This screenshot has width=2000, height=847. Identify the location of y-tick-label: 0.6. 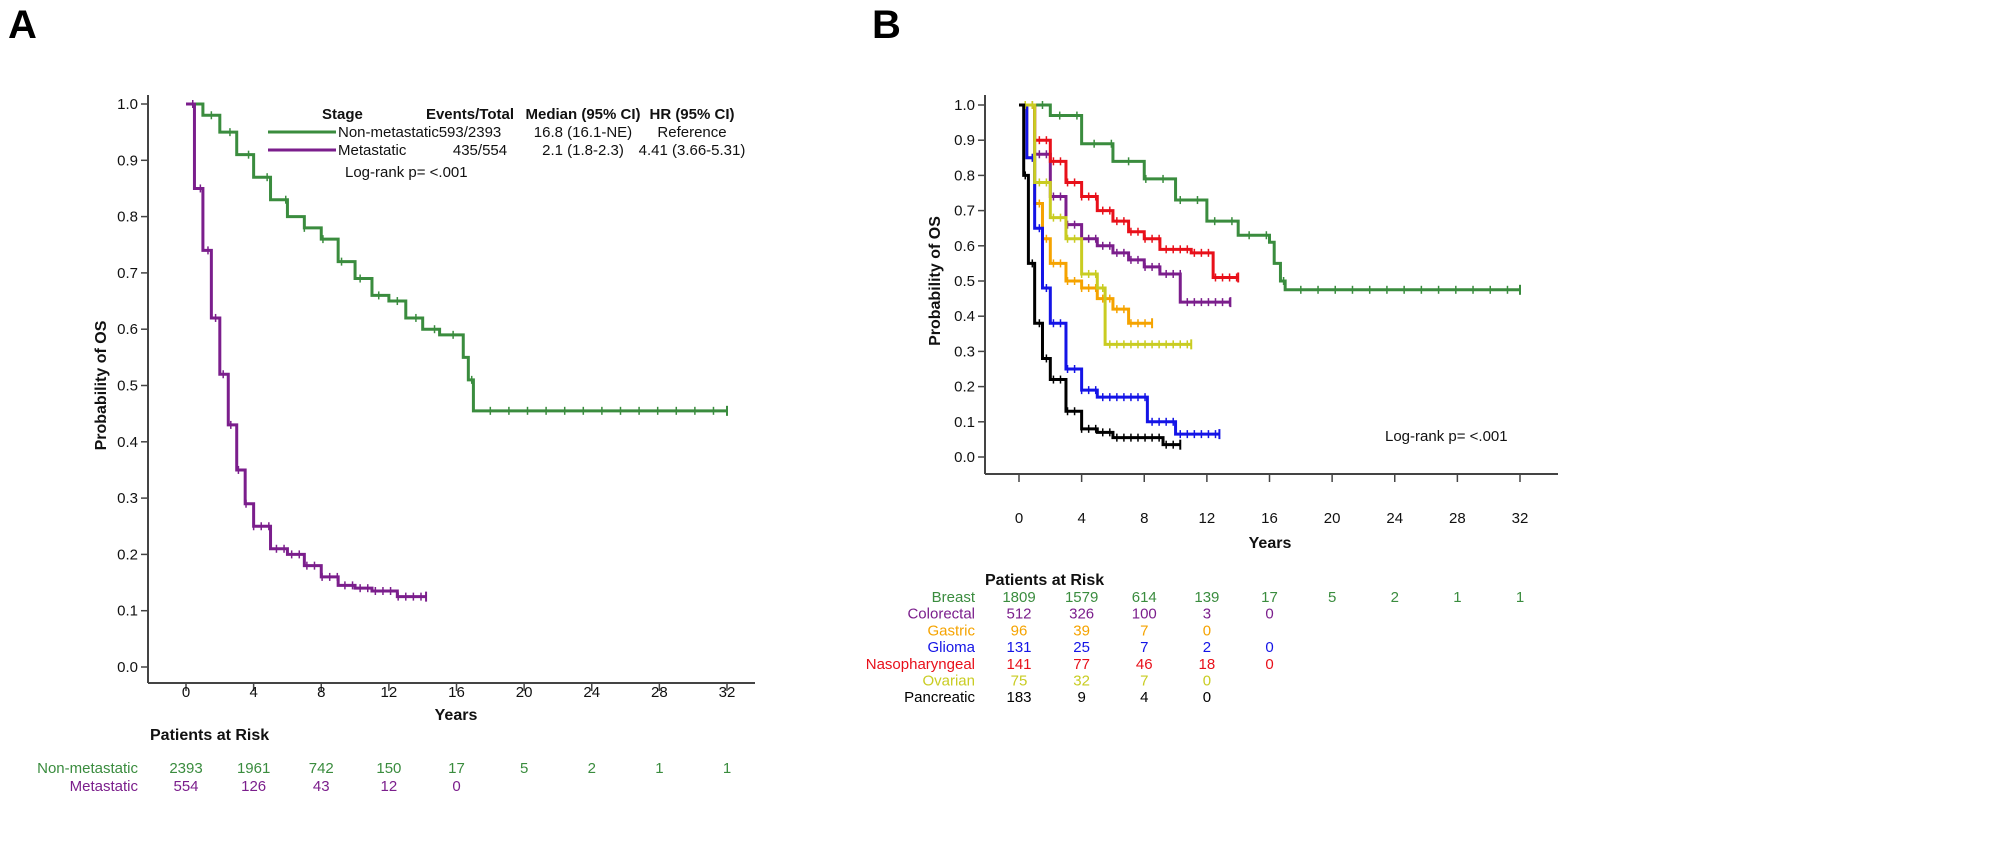
(127, 329).